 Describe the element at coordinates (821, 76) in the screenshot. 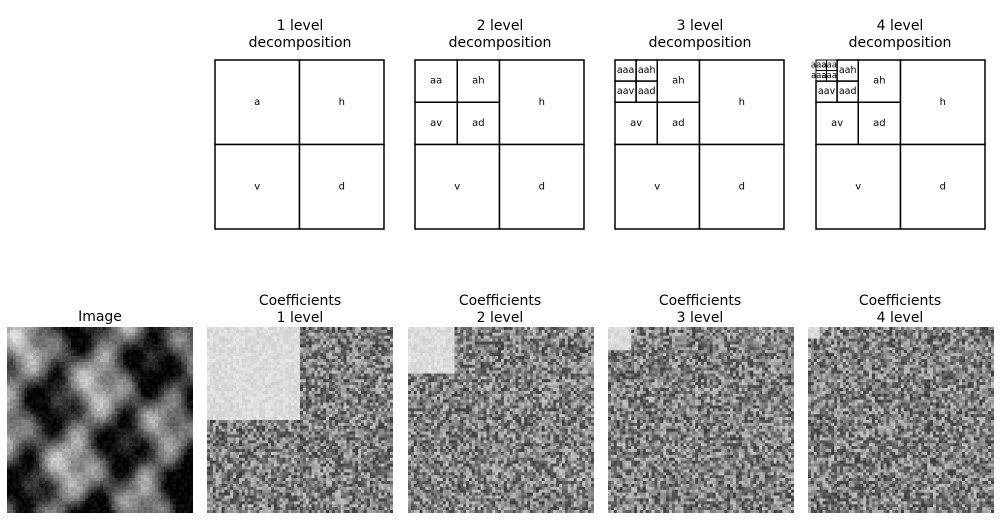

I see `subband-label: aaav` at that location.